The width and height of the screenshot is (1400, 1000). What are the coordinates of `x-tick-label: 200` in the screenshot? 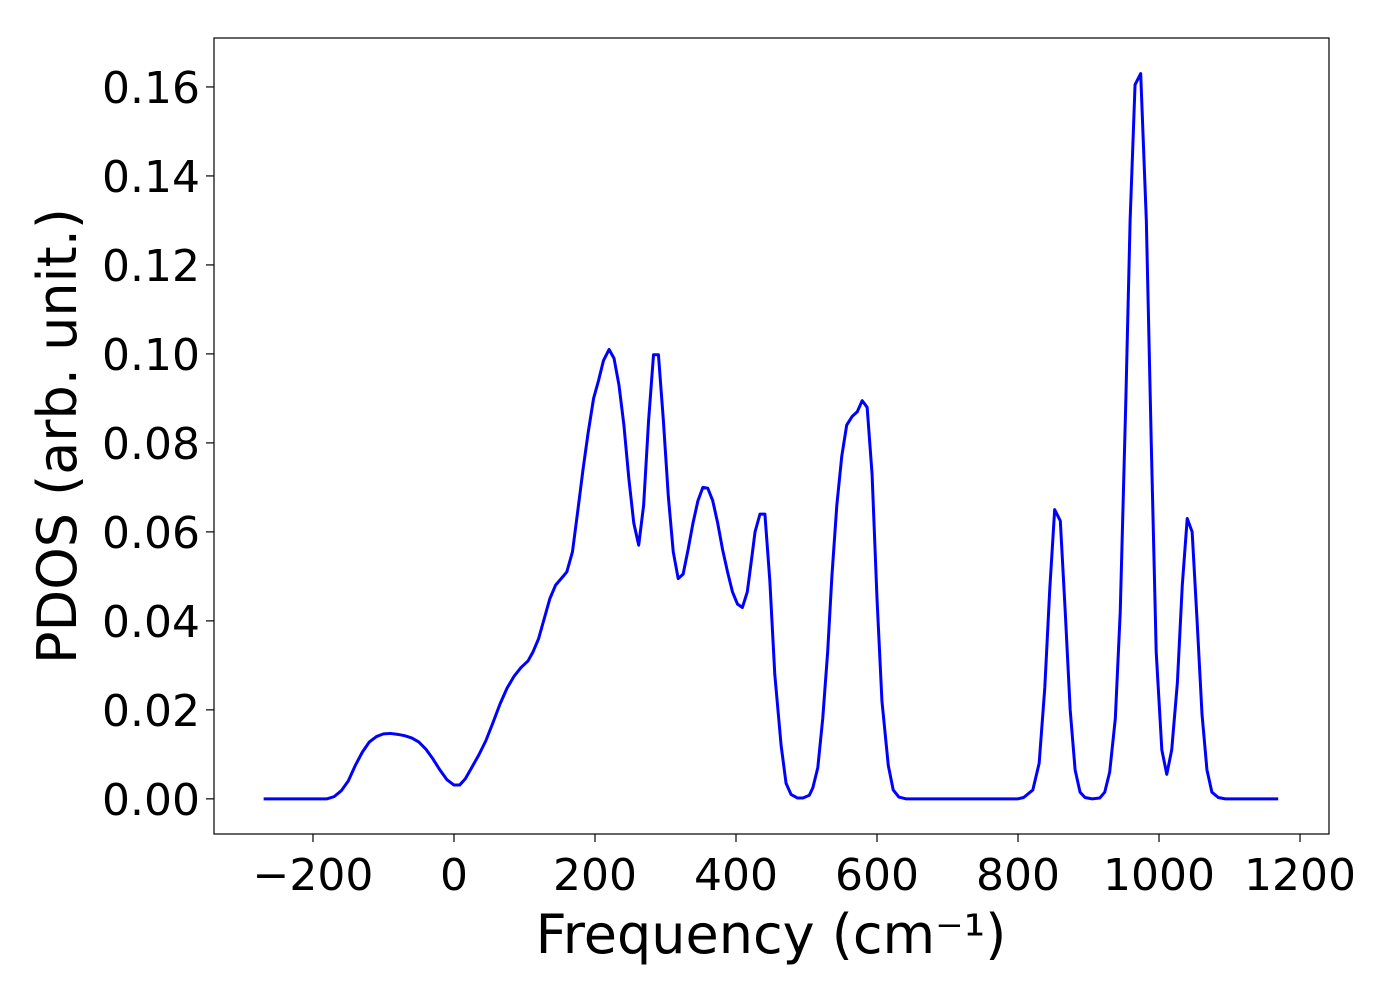 It's located at (595, 875).